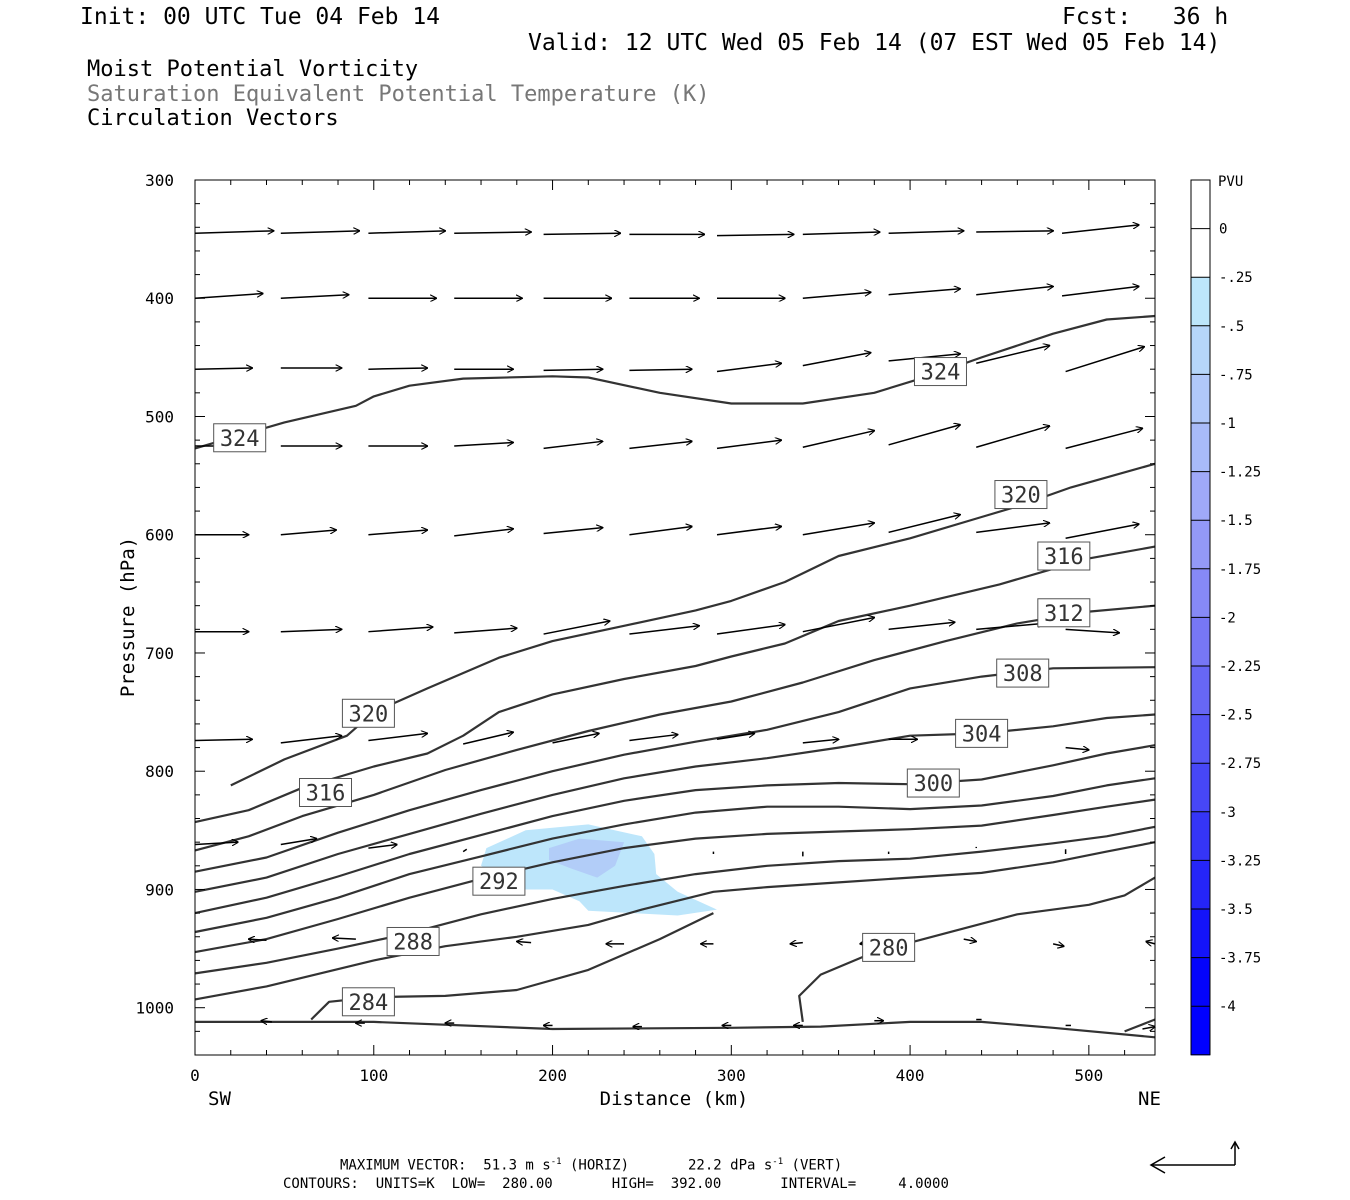 This screenshot has width=1350, height=1200. Describe the element at coordinates (213, 118) in the screenshot. I see `field-title-3: Circulation Vectors` at that location.